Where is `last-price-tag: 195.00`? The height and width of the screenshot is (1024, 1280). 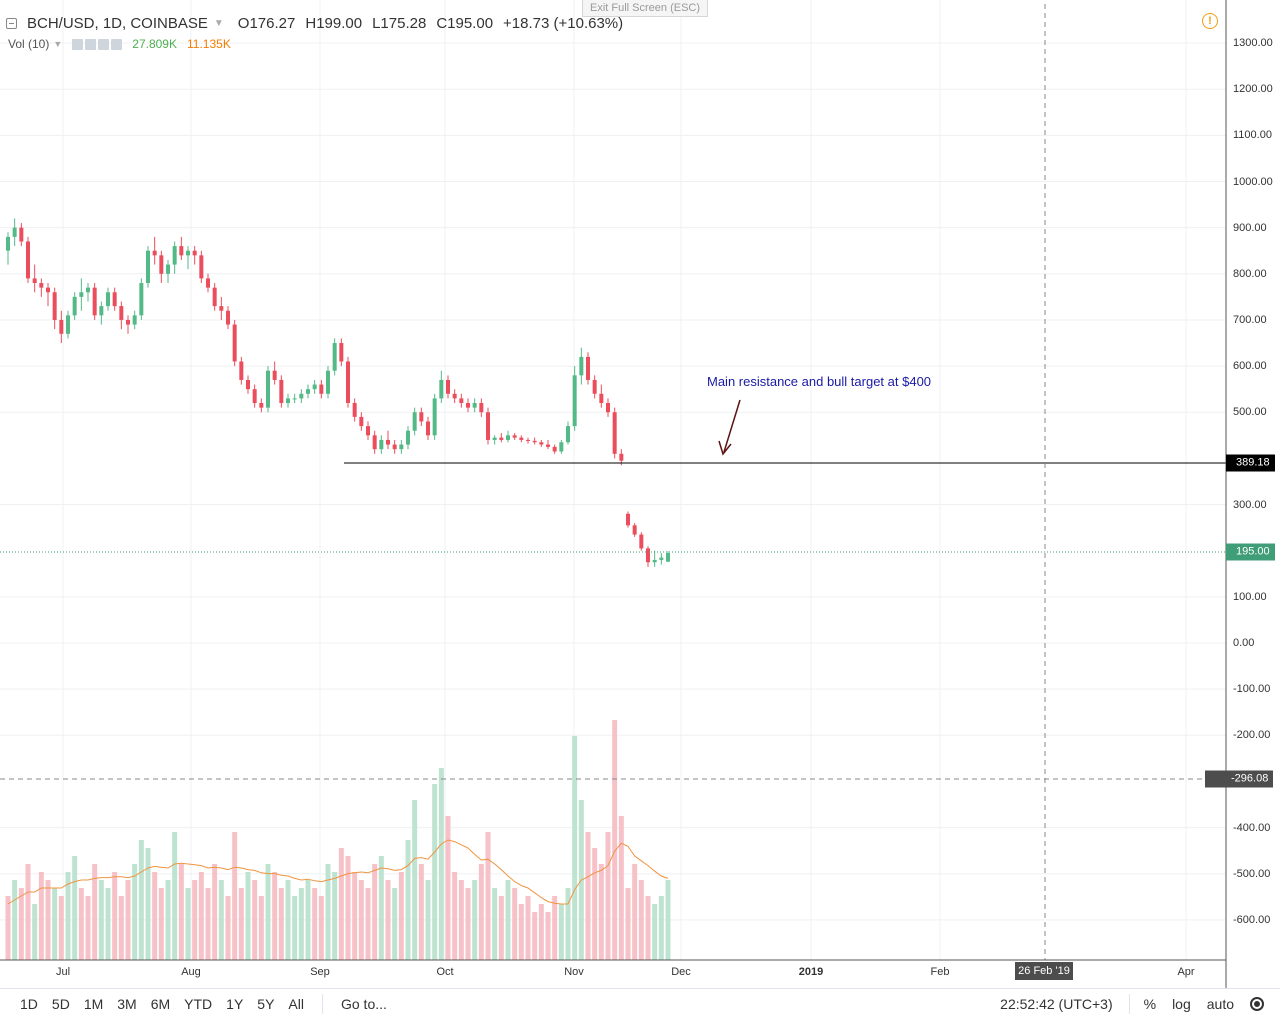
last-price-tag: 195.00 is located at coordinates (1250, 552).